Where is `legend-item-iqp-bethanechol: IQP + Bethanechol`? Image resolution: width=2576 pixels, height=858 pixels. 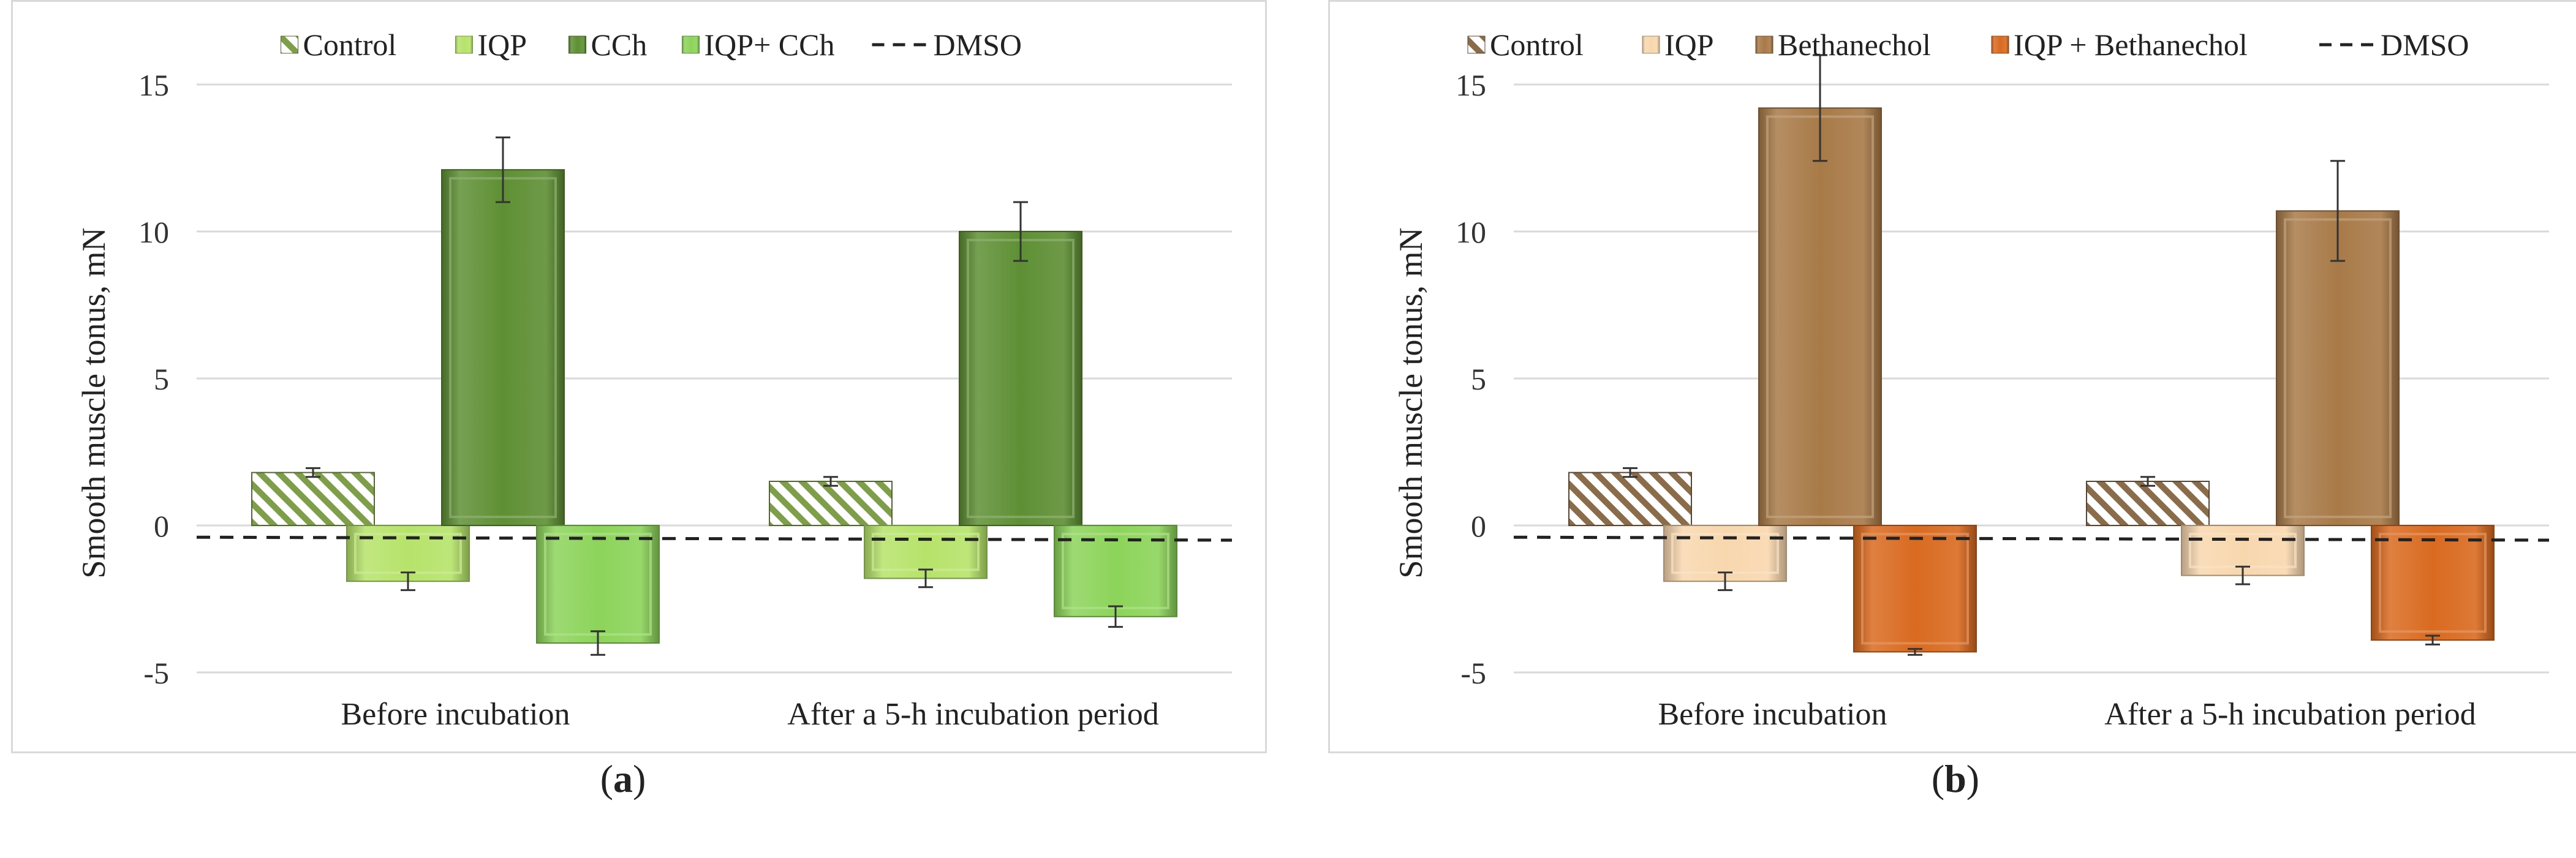 legend-item-iqp-bethanechol: IQP + Bethanechol is located at coordinates (2119, 45).